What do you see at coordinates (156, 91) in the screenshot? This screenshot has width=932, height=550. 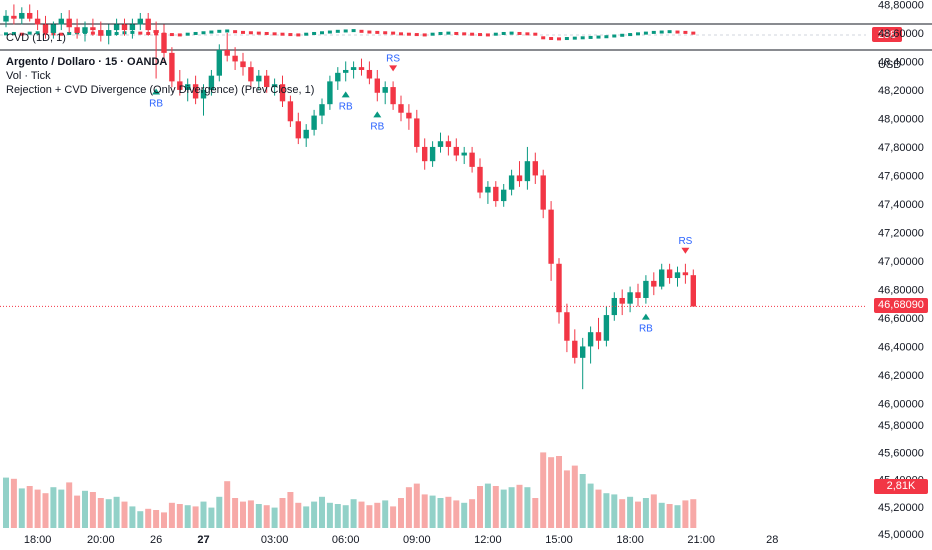 I see `rb-signal-arrow` at bounding box center [156, 91].